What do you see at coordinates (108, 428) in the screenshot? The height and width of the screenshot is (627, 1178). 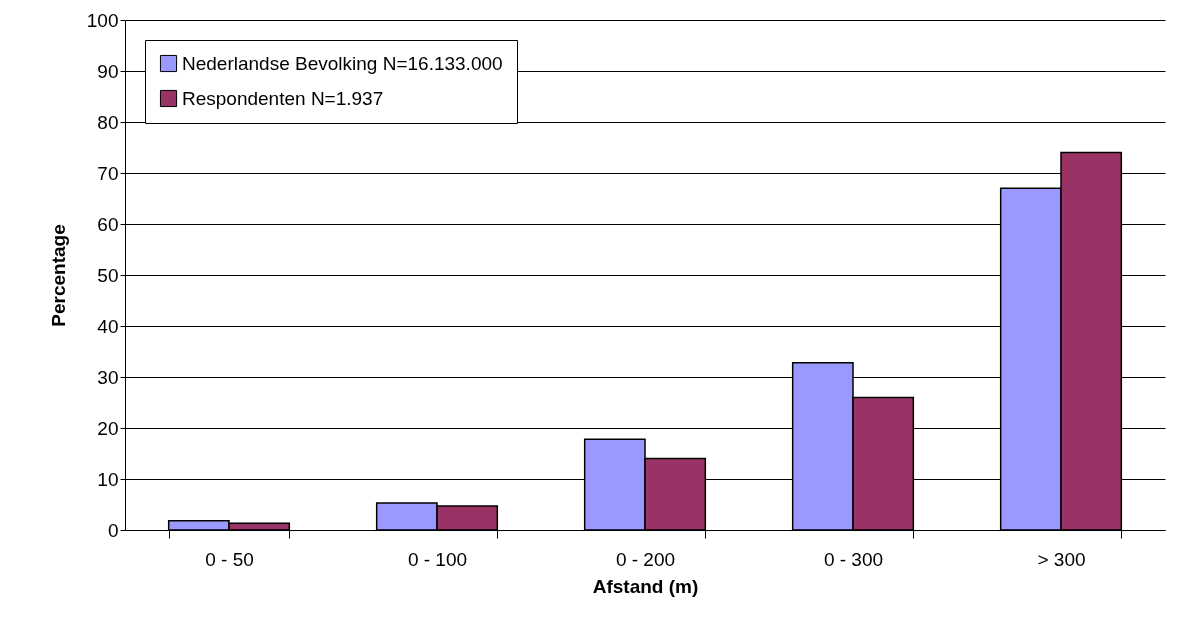 I see `y-tick-label: 20` at bounding box center [108, 428].